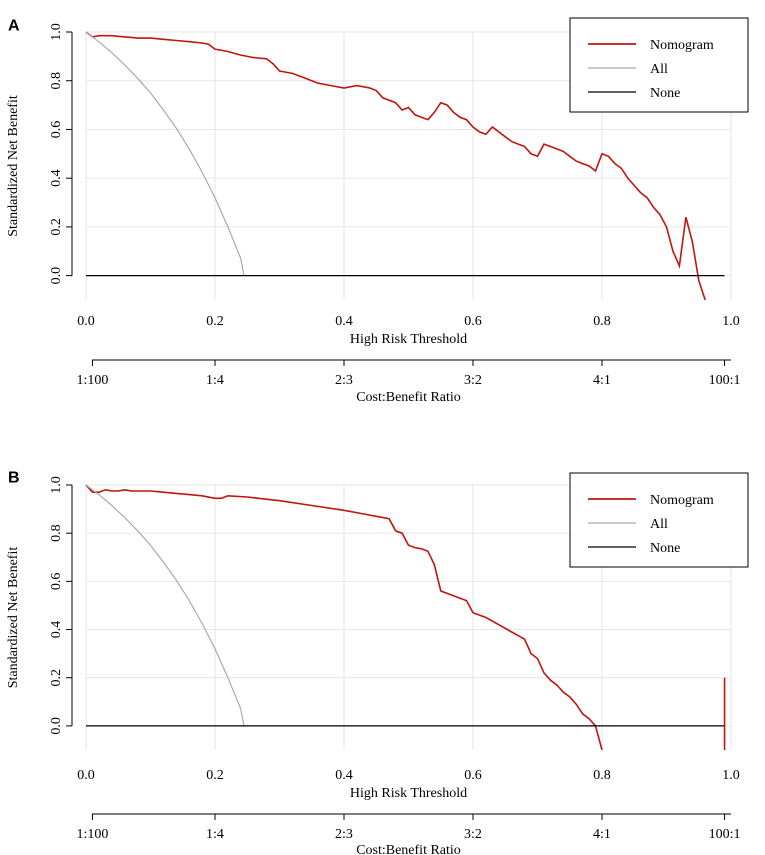 This screenshot has width=765, height=855. What do you see at coordinates (14, 477) in the screenshot?
I see `panel-label: B` at bounding box center [14, 477].